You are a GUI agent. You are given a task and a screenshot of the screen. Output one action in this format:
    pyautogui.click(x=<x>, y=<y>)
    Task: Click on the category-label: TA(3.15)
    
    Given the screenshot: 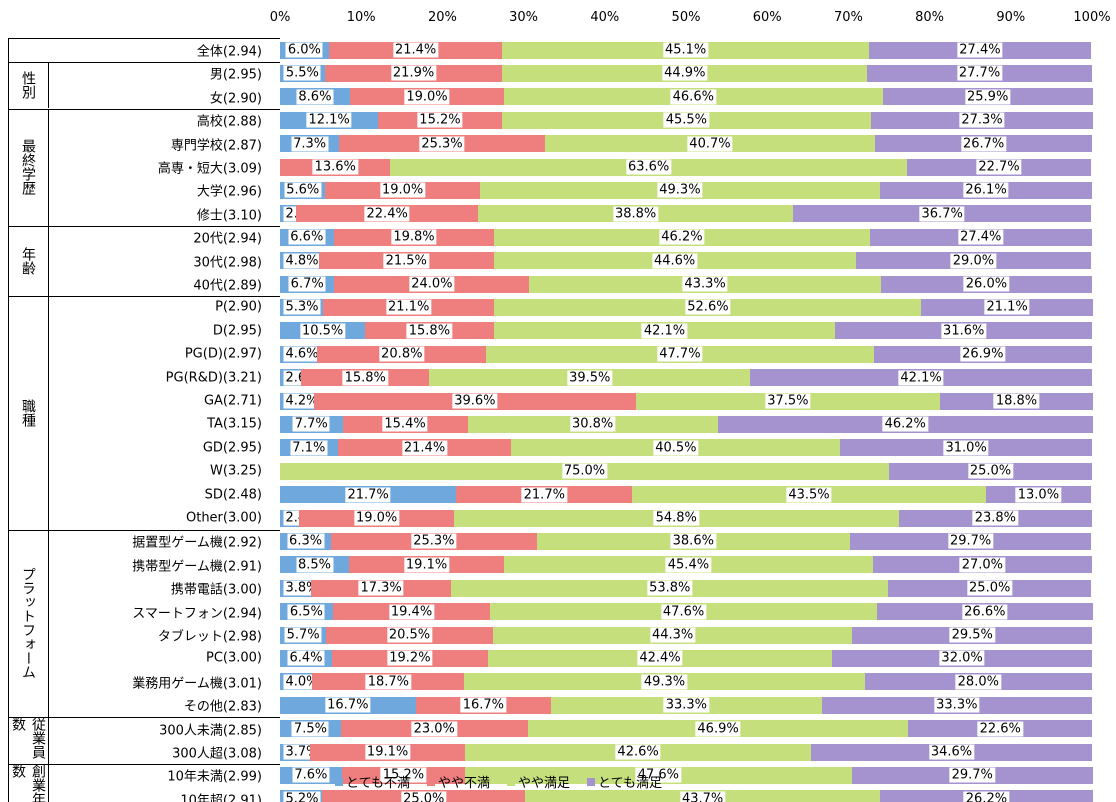 What is the action you would take?
    pyautogui.click(x=234, y=424)
    